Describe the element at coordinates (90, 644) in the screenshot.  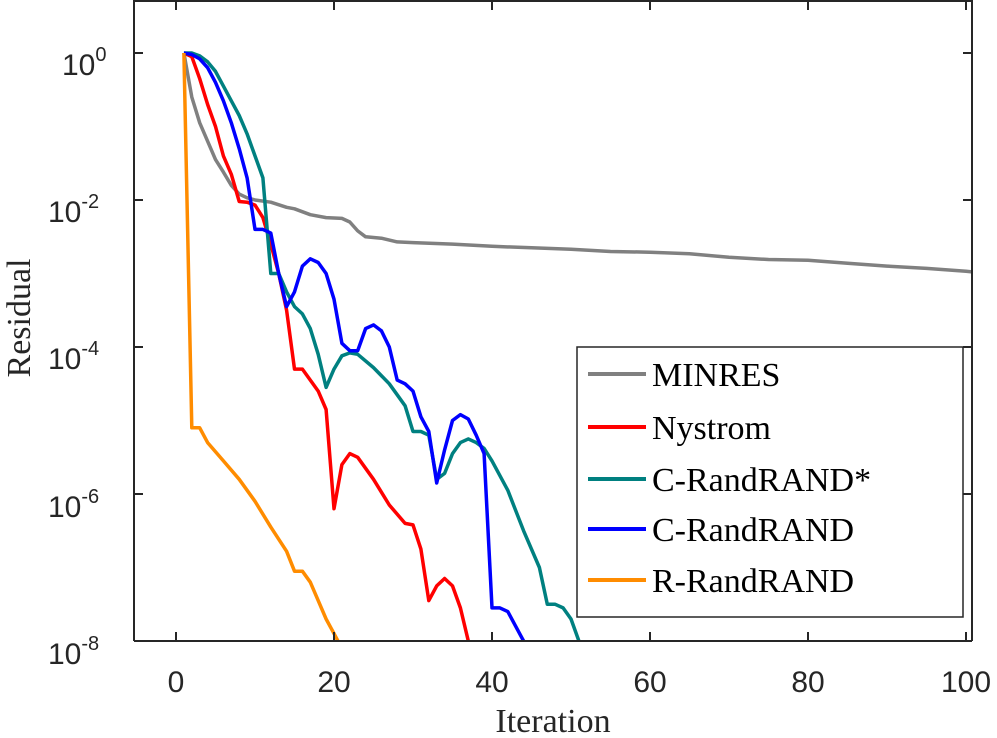
I see `y-tick-exponent: -8` at that location.